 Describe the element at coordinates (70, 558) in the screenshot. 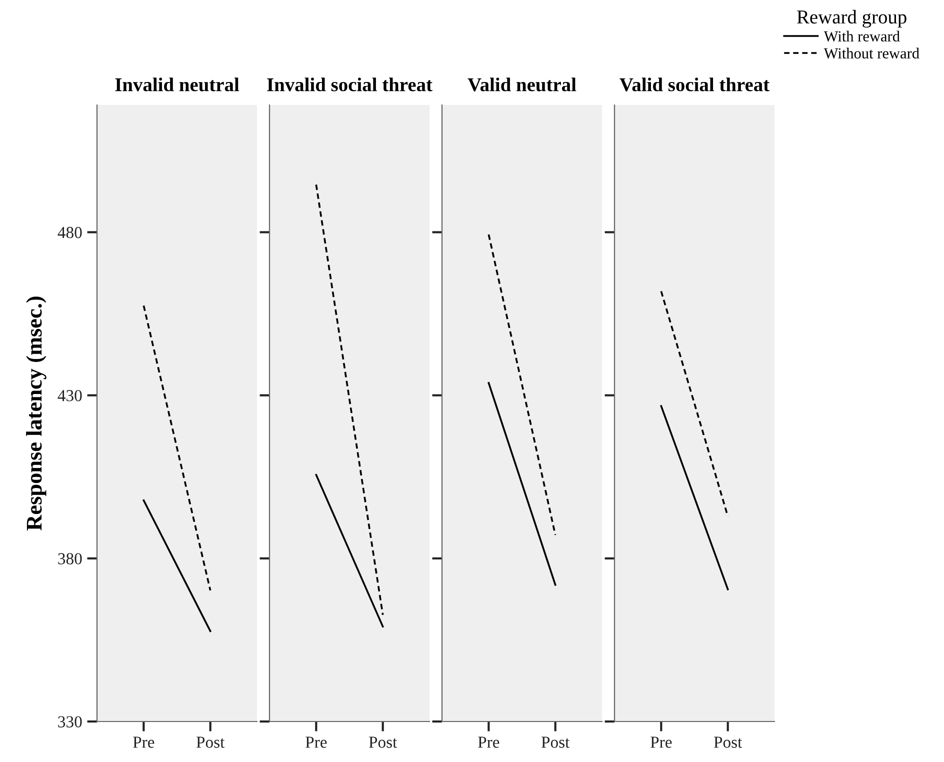

I see `y-tick-label: 380` at that location.